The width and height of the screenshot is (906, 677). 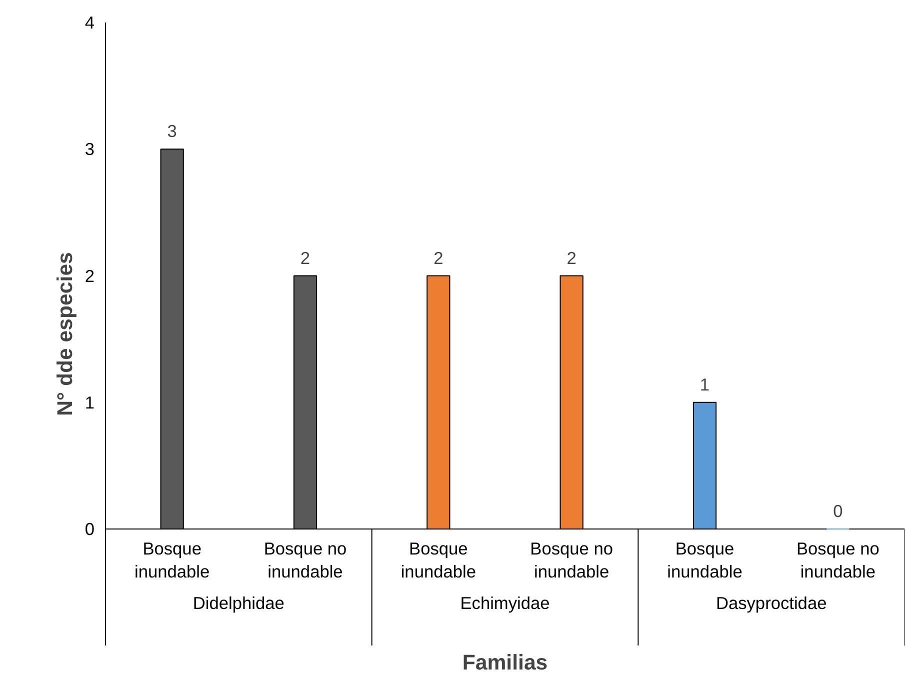 I want to click on data-label: 0, so click(x=838, y=511).